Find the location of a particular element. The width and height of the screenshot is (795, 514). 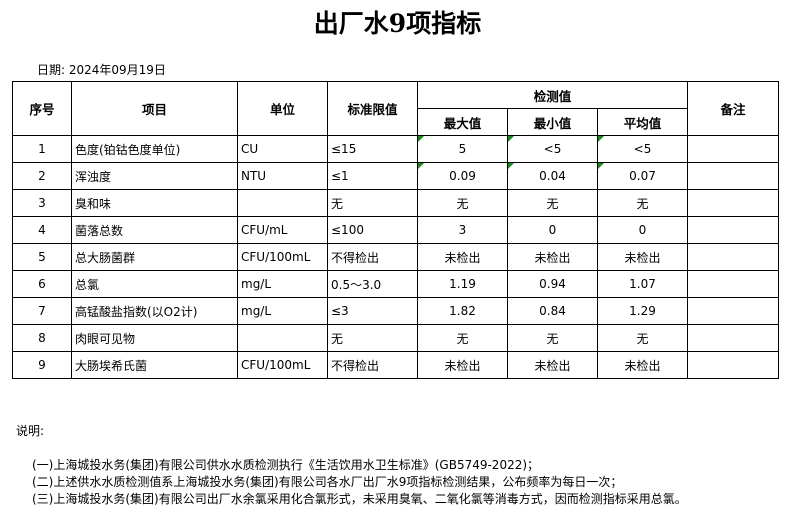

cell-limit: 0.5～3.0 is located at coordinates (372, 284).